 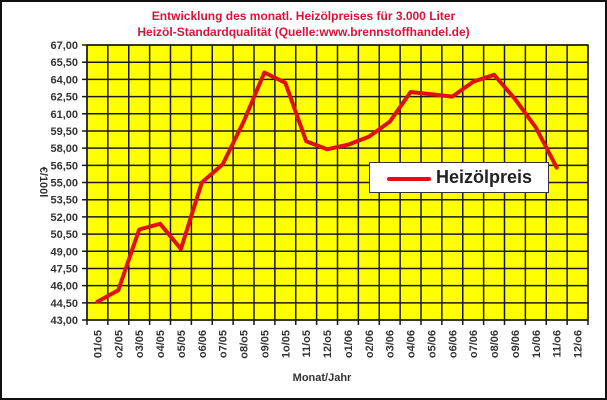 I want to click on x-tick-label: 11/o6, so click(x=558, y=344).